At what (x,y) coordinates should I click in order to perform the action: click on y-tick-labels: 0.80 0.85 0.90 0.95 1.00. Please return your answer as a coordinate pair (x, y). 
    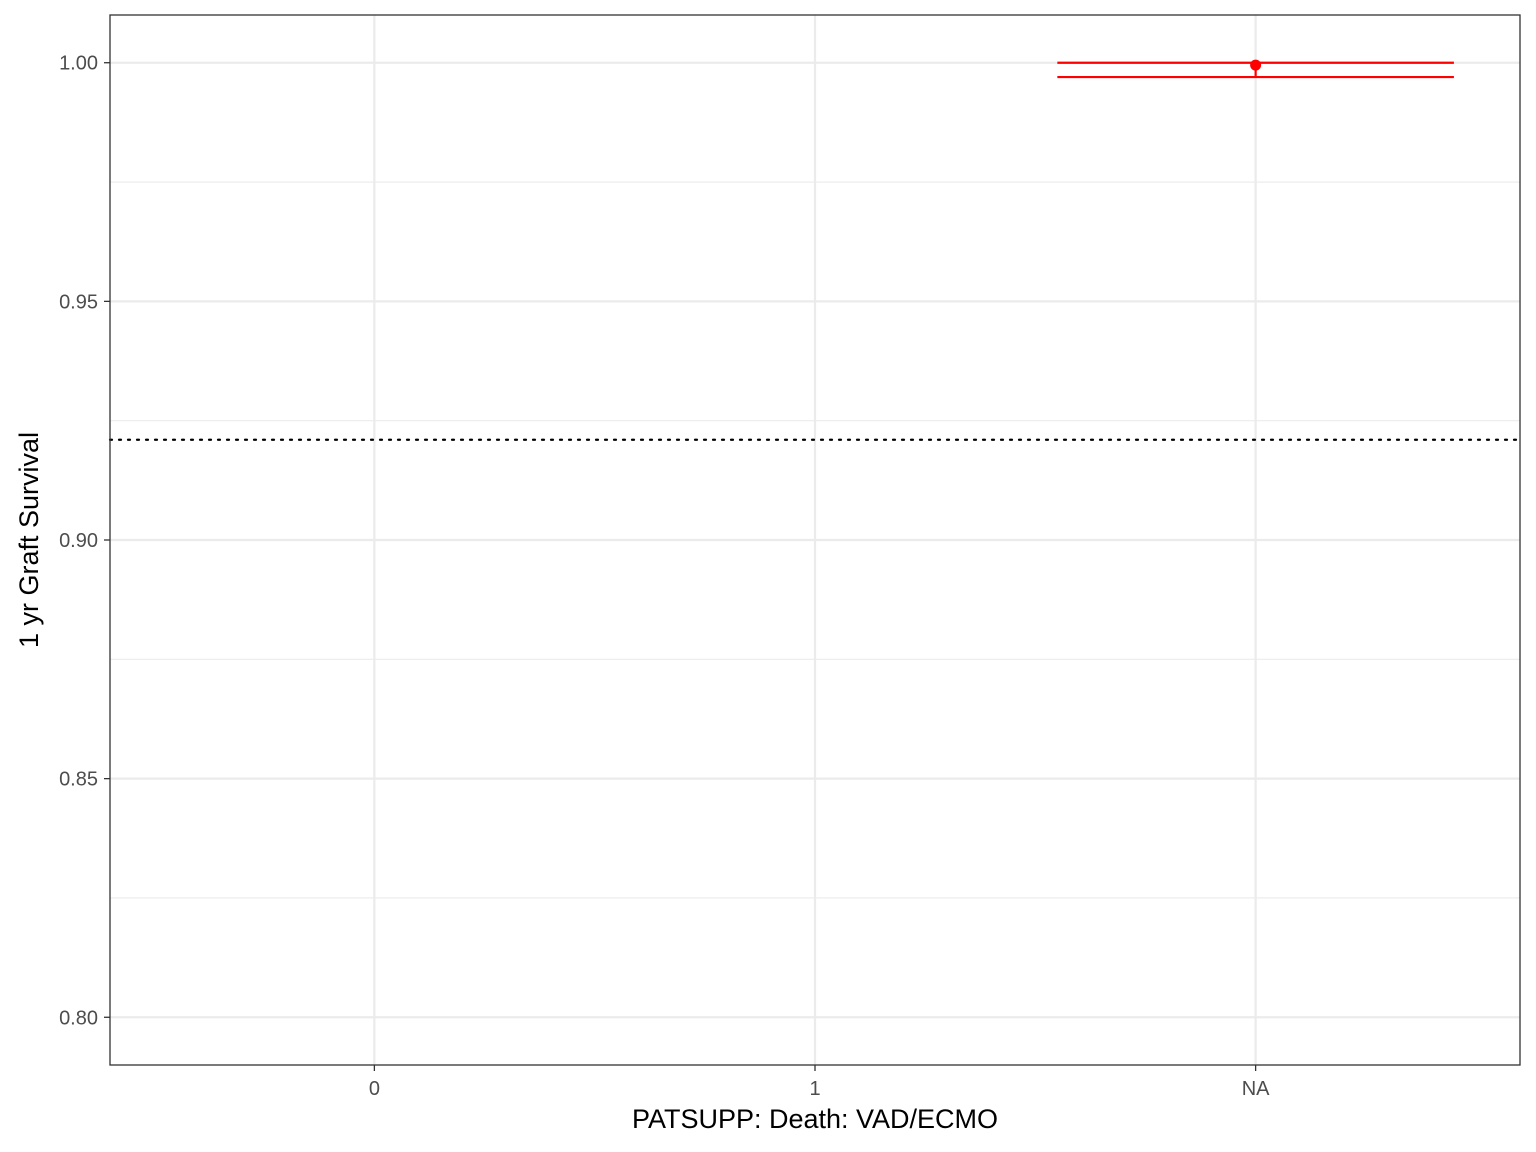
    Looking at the image, I should click on (78, 541).